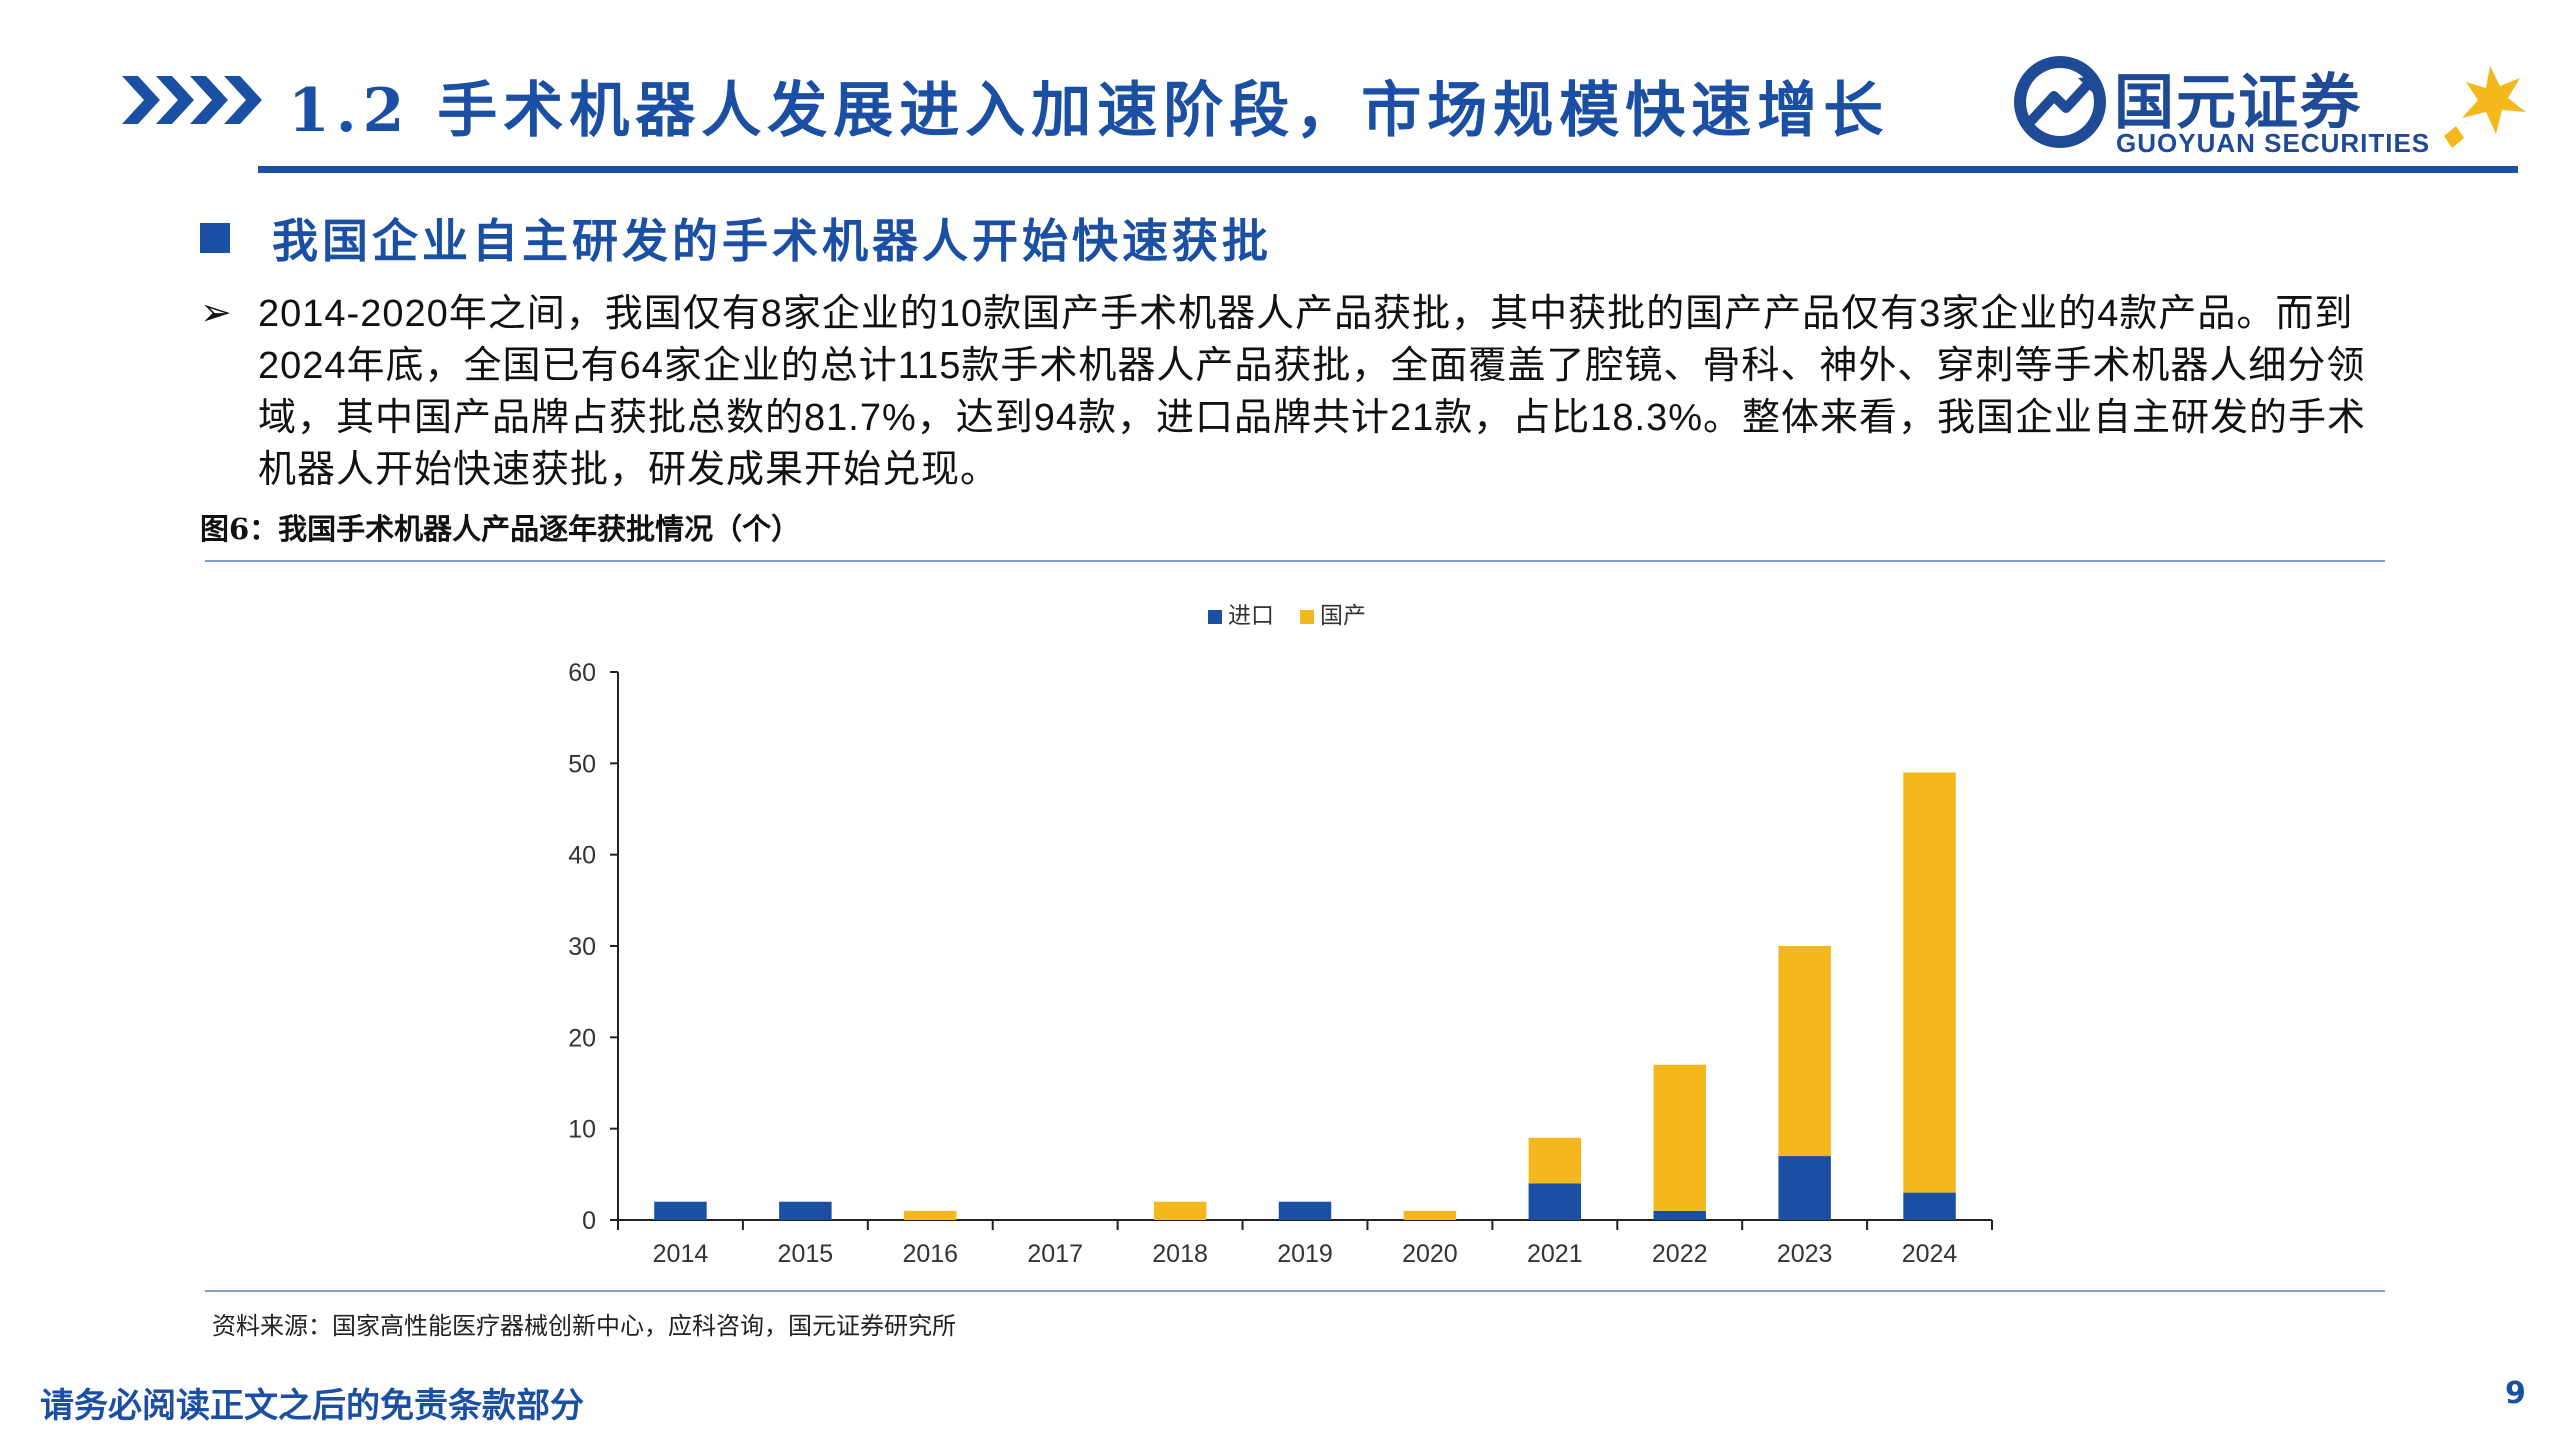 This screenshot has height=1440, width=2560. I want to click on logo-chinese-name: 国元证券, so click(2238, 103).